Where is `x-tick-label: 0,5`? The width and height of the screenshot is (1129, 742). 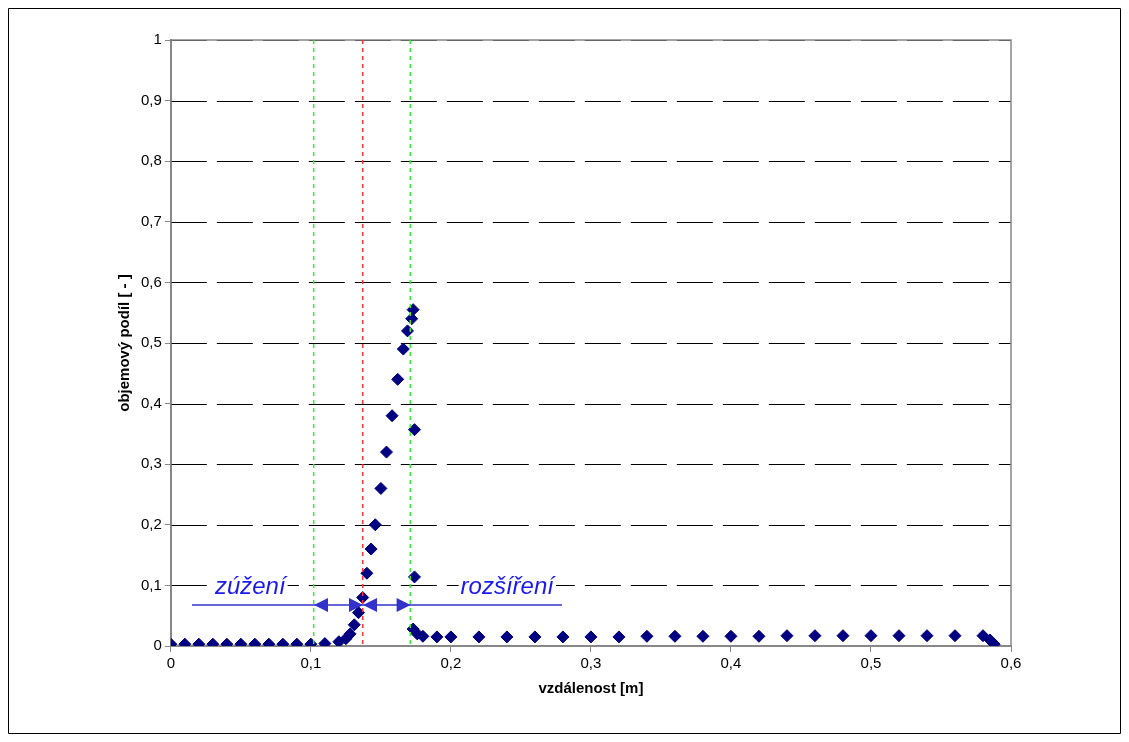
x-tick-label: 0,5 is located at coordinates (871, 663).